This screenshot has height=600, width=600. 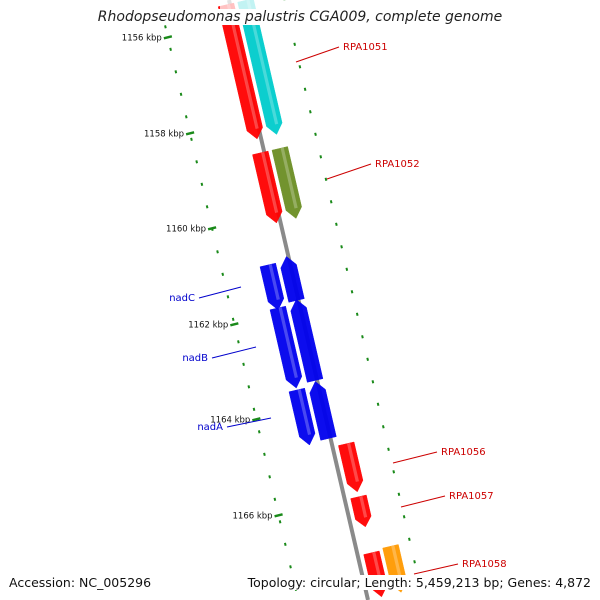 What do you see at coordinates (292, 279) in the screenshot?
I see `nadC-cds-arrow` at bounding box center [292, 279].